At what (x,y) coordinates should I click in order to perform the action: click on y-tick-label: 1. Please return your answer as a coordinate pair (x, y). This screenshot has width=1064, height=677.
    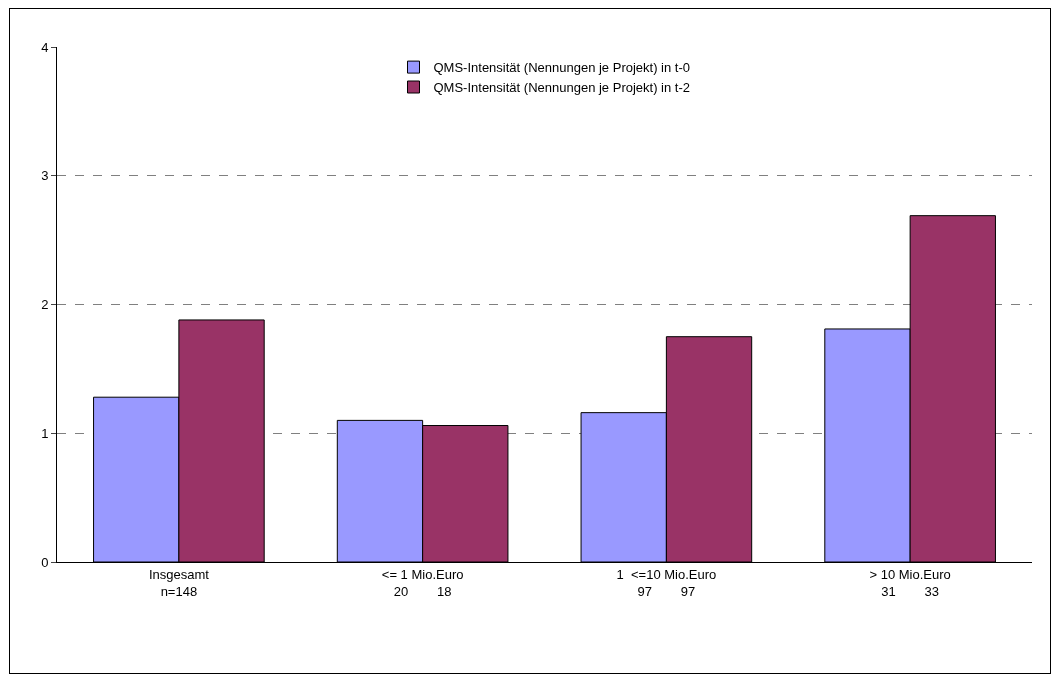
    Looking at the image, I should click on (45, 433).